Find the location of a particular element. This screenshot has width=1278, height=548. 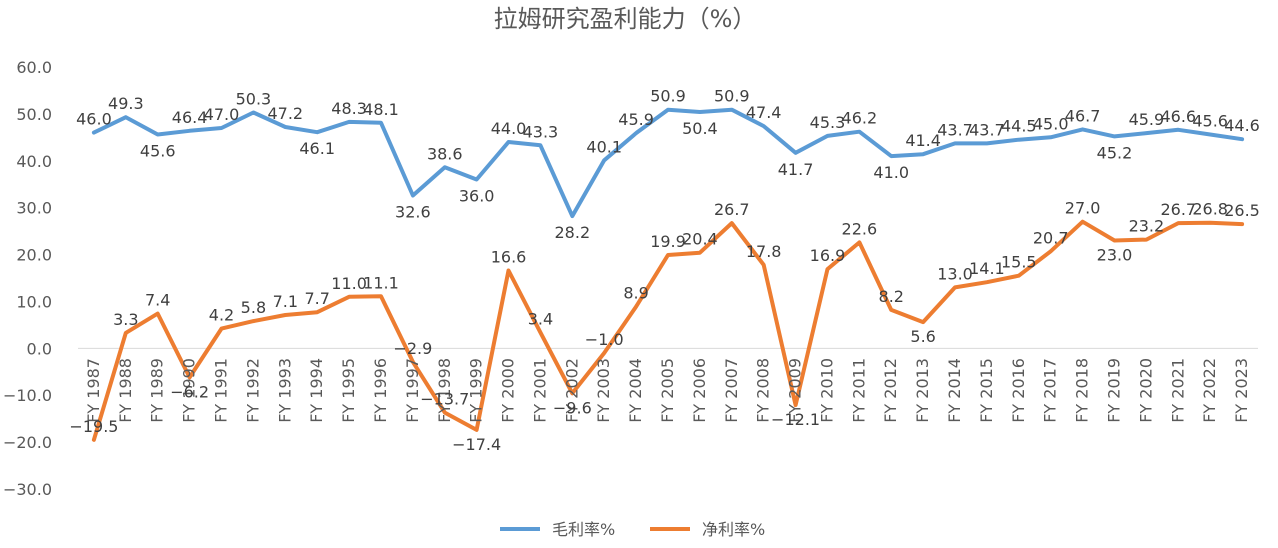

data-label: 7.7 is located at coordinates (316, 298).